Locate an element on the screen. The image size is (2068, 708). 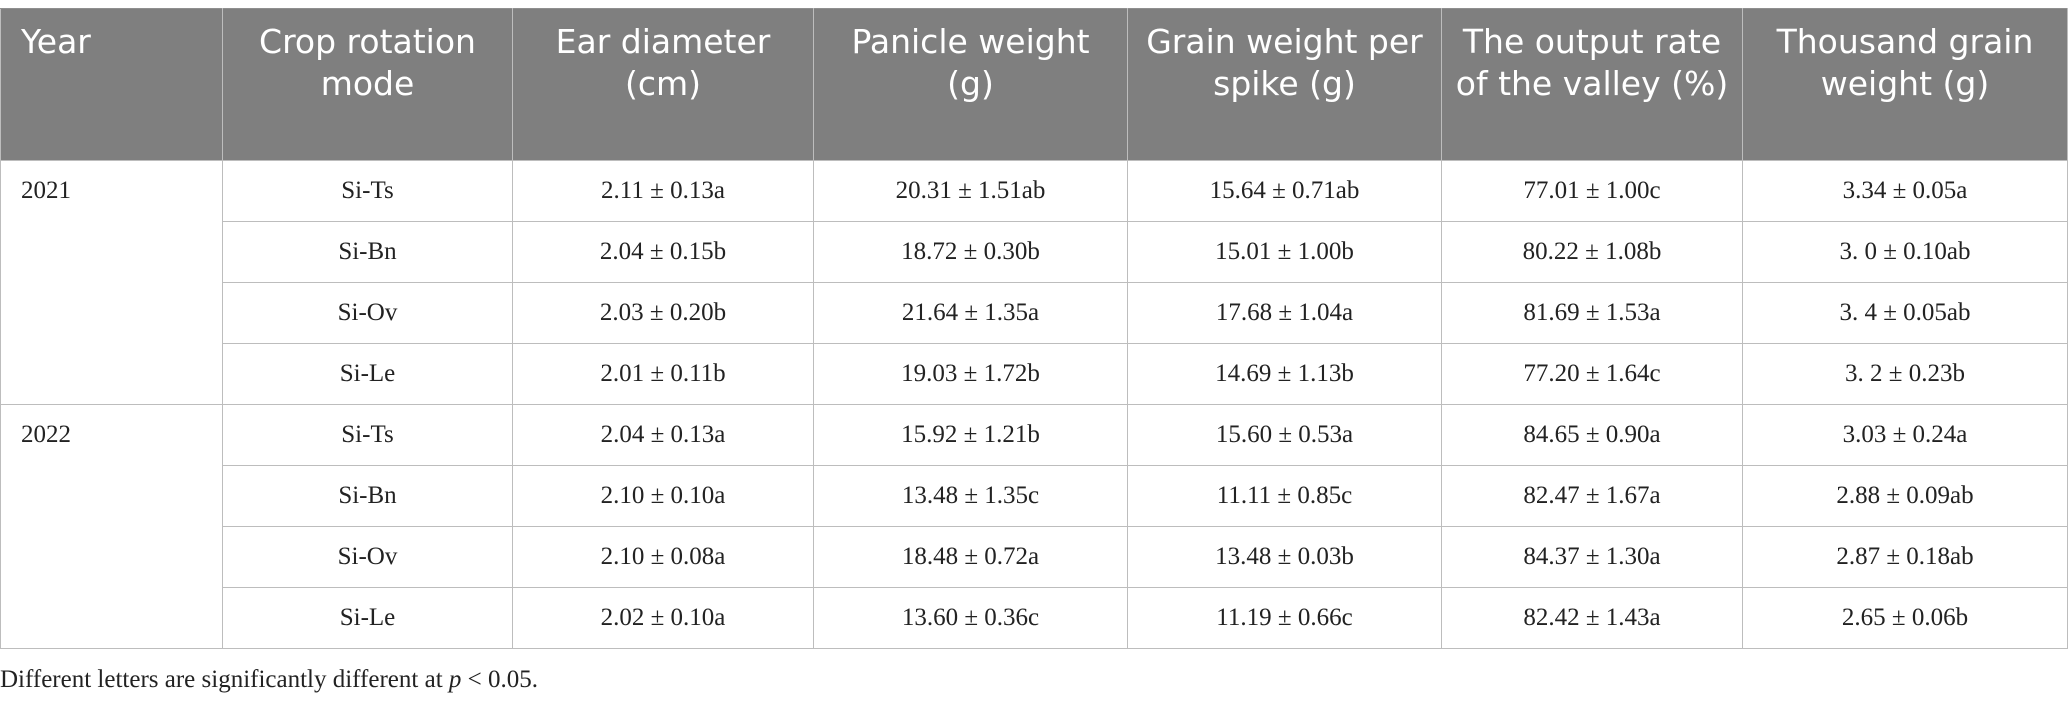
ear-diameter-cell: 2.10 ± 0.10a is located at coordinates (663, 496).